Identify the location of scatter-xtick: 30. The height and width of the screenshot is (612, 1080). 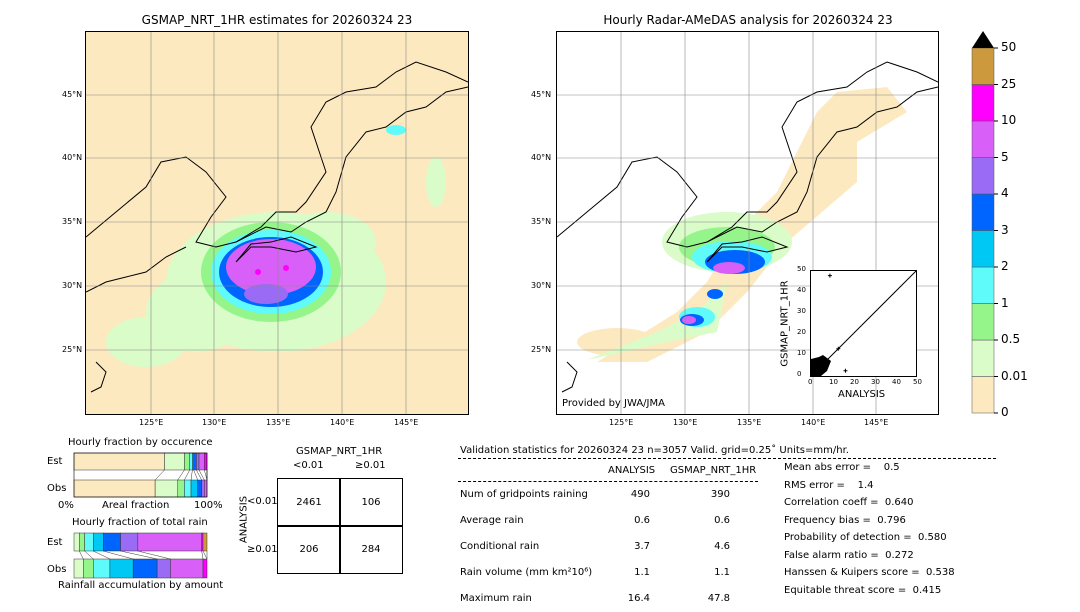
(875, 382).